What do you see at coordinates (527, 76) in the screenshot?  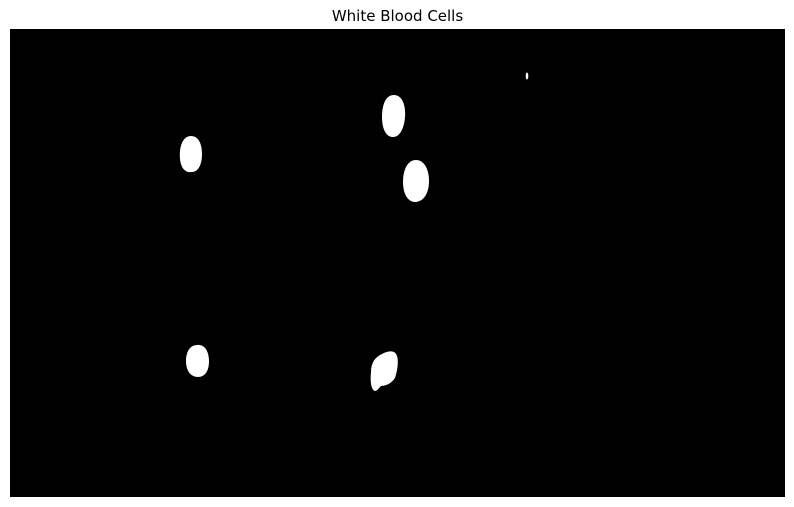 I see `cell-blob-speck` at bounding box center [527, 76].